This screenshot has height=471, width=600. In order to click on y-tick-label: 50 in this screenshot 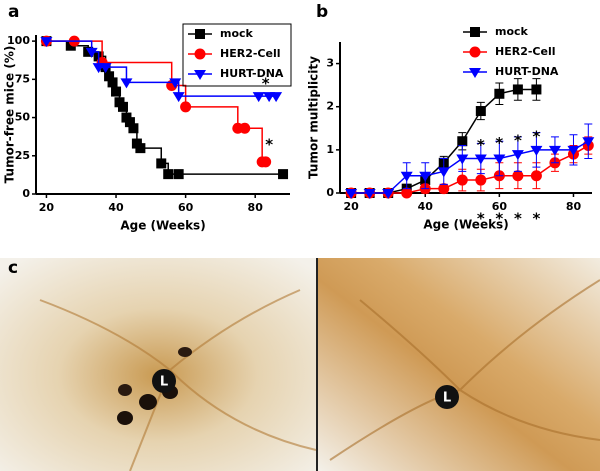, I will do `click(23, 117)`.